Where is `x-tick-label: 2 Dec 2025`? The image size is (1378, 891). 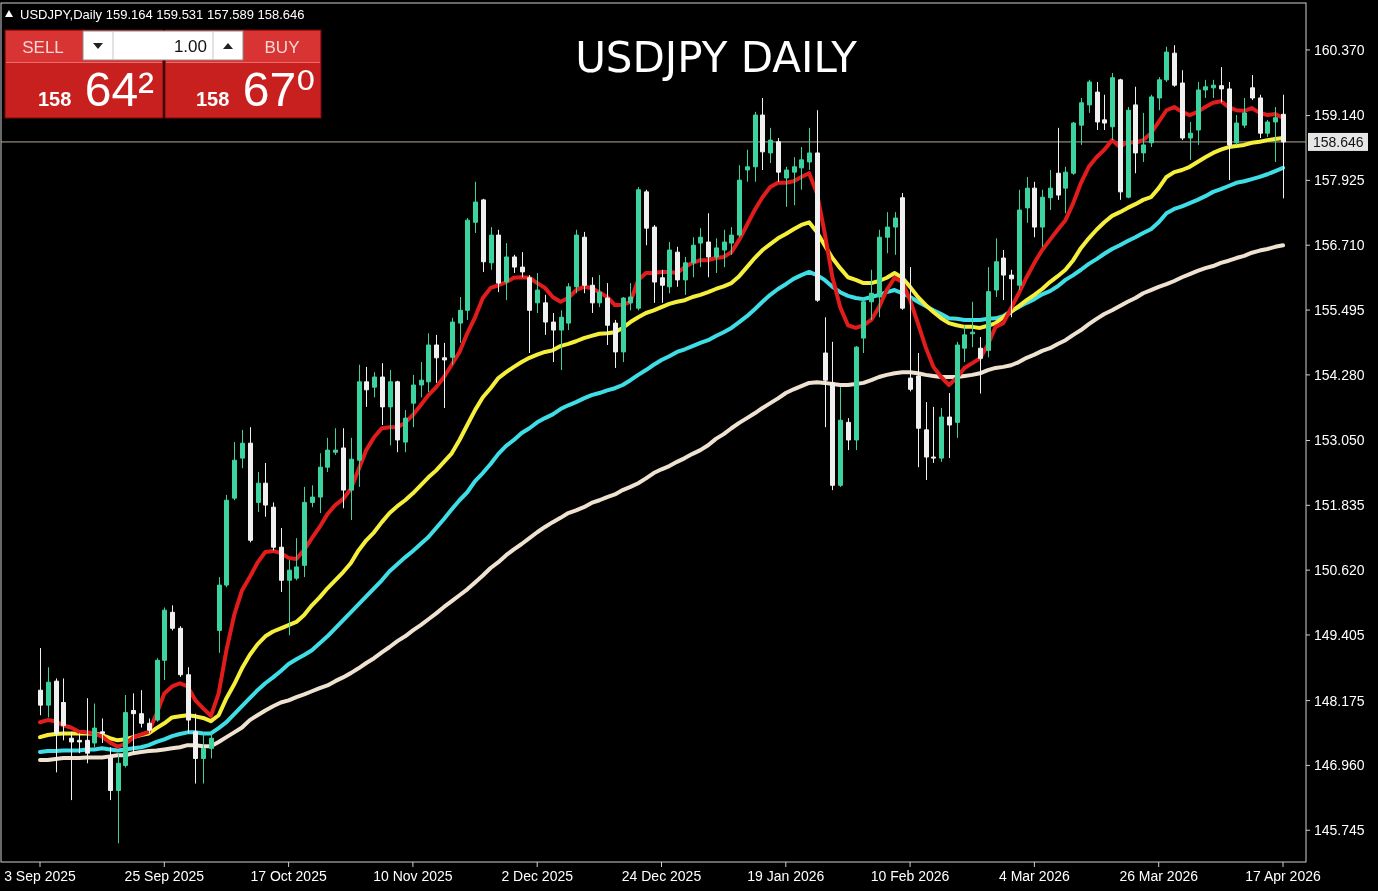
x-tick-label: 2 Dec 2025 is located at coordinates (537, 876).